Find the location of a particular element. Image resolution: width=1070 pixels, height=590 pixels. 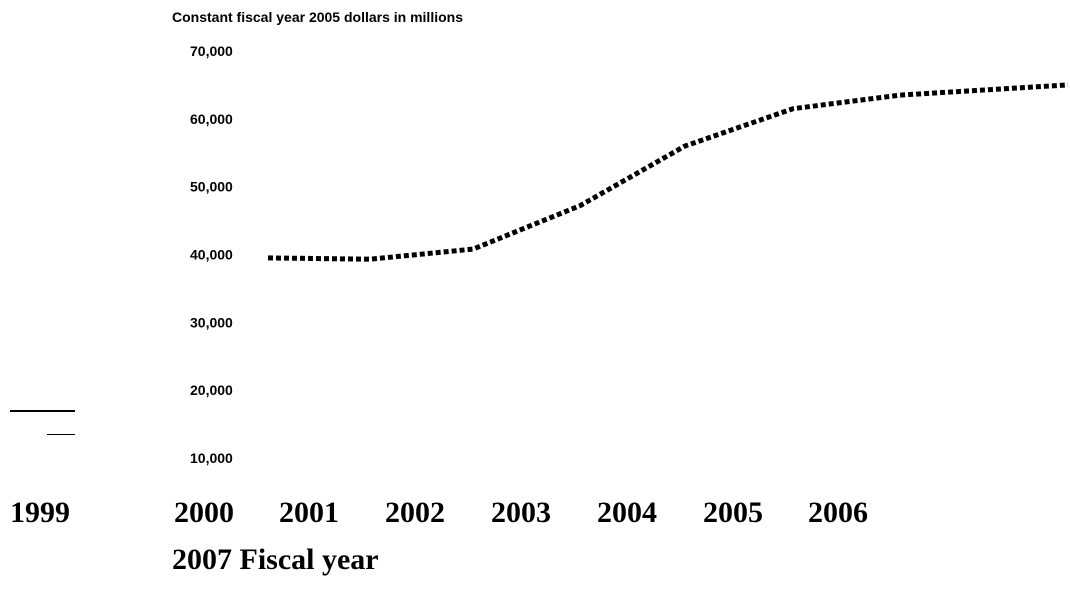

x-tick-label-2005: 2005 is located at coordinates (733, 512).